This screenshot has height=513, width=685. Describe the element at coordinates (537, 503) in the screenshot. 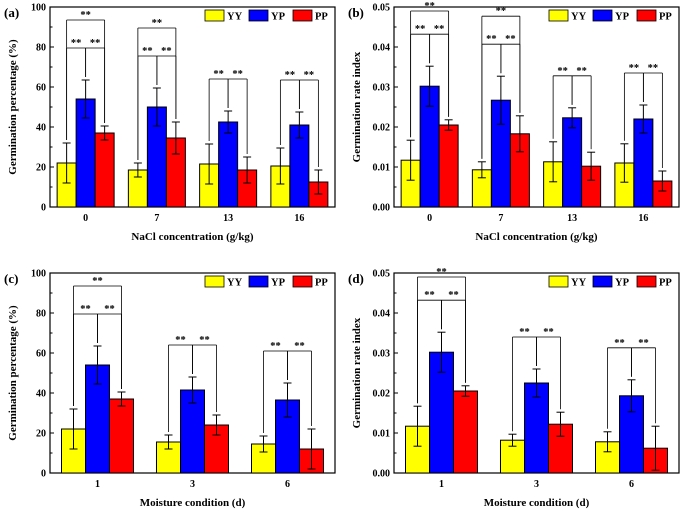

I see `x-axis-title: Moisture condition (d)` at that location.